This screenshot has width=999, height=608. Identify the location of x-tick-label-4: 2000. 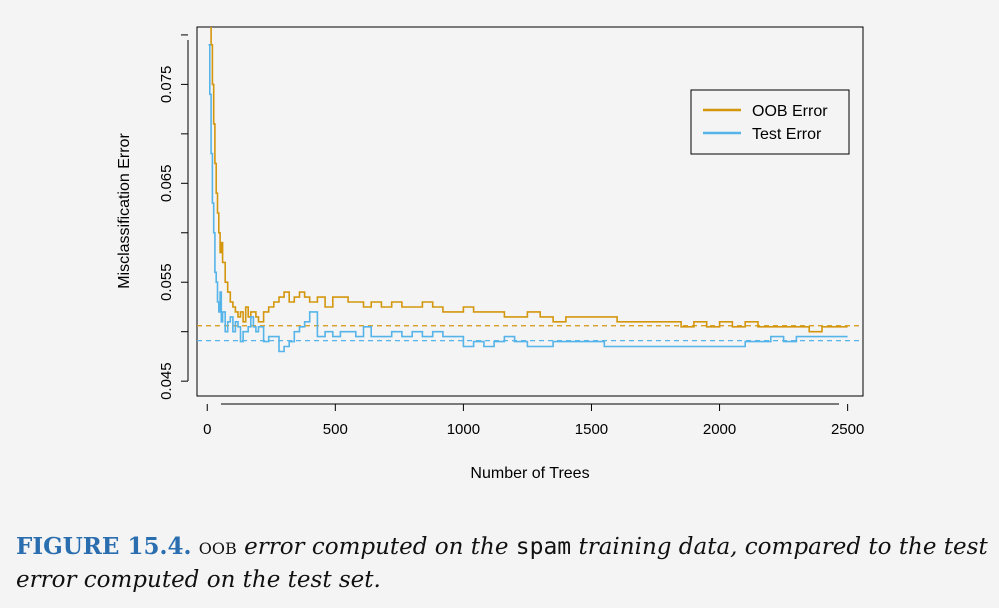
(719, 429).